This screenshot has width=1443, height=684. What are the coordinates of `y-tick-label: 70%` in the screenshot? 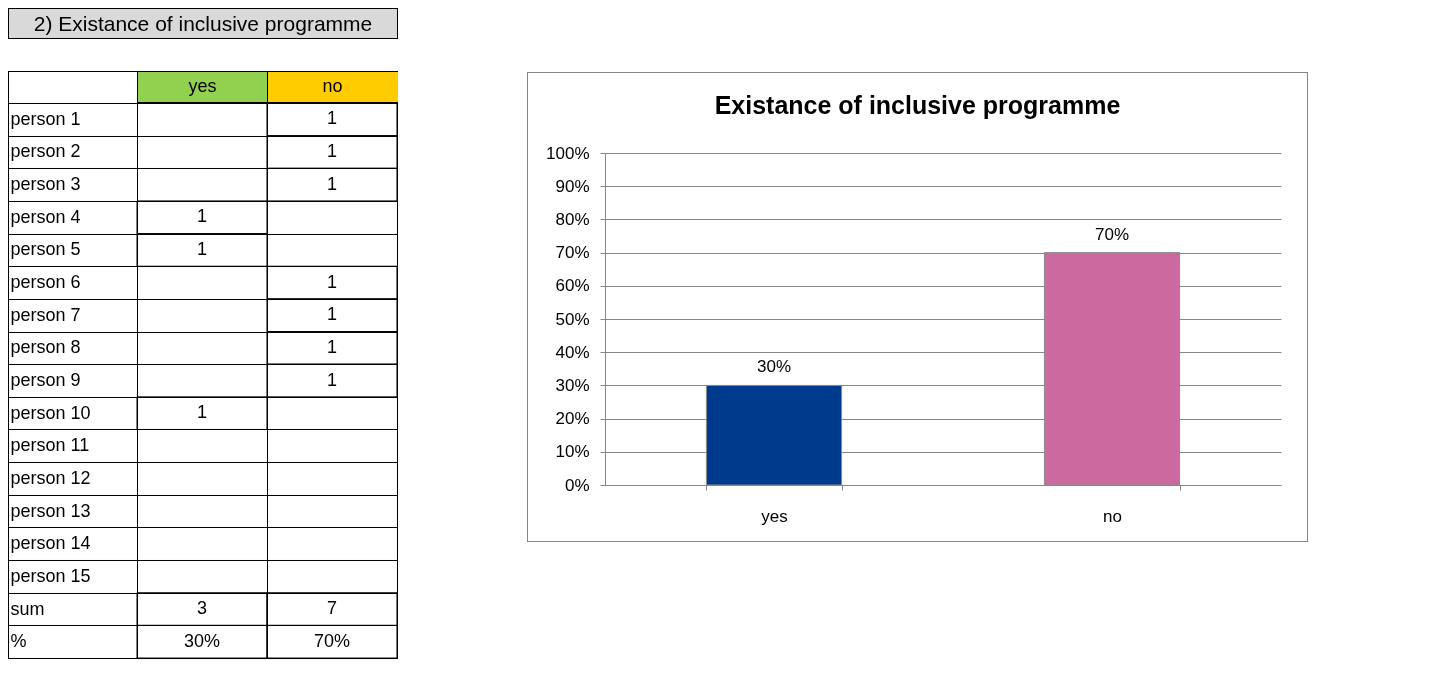 It's located at (572, 253).